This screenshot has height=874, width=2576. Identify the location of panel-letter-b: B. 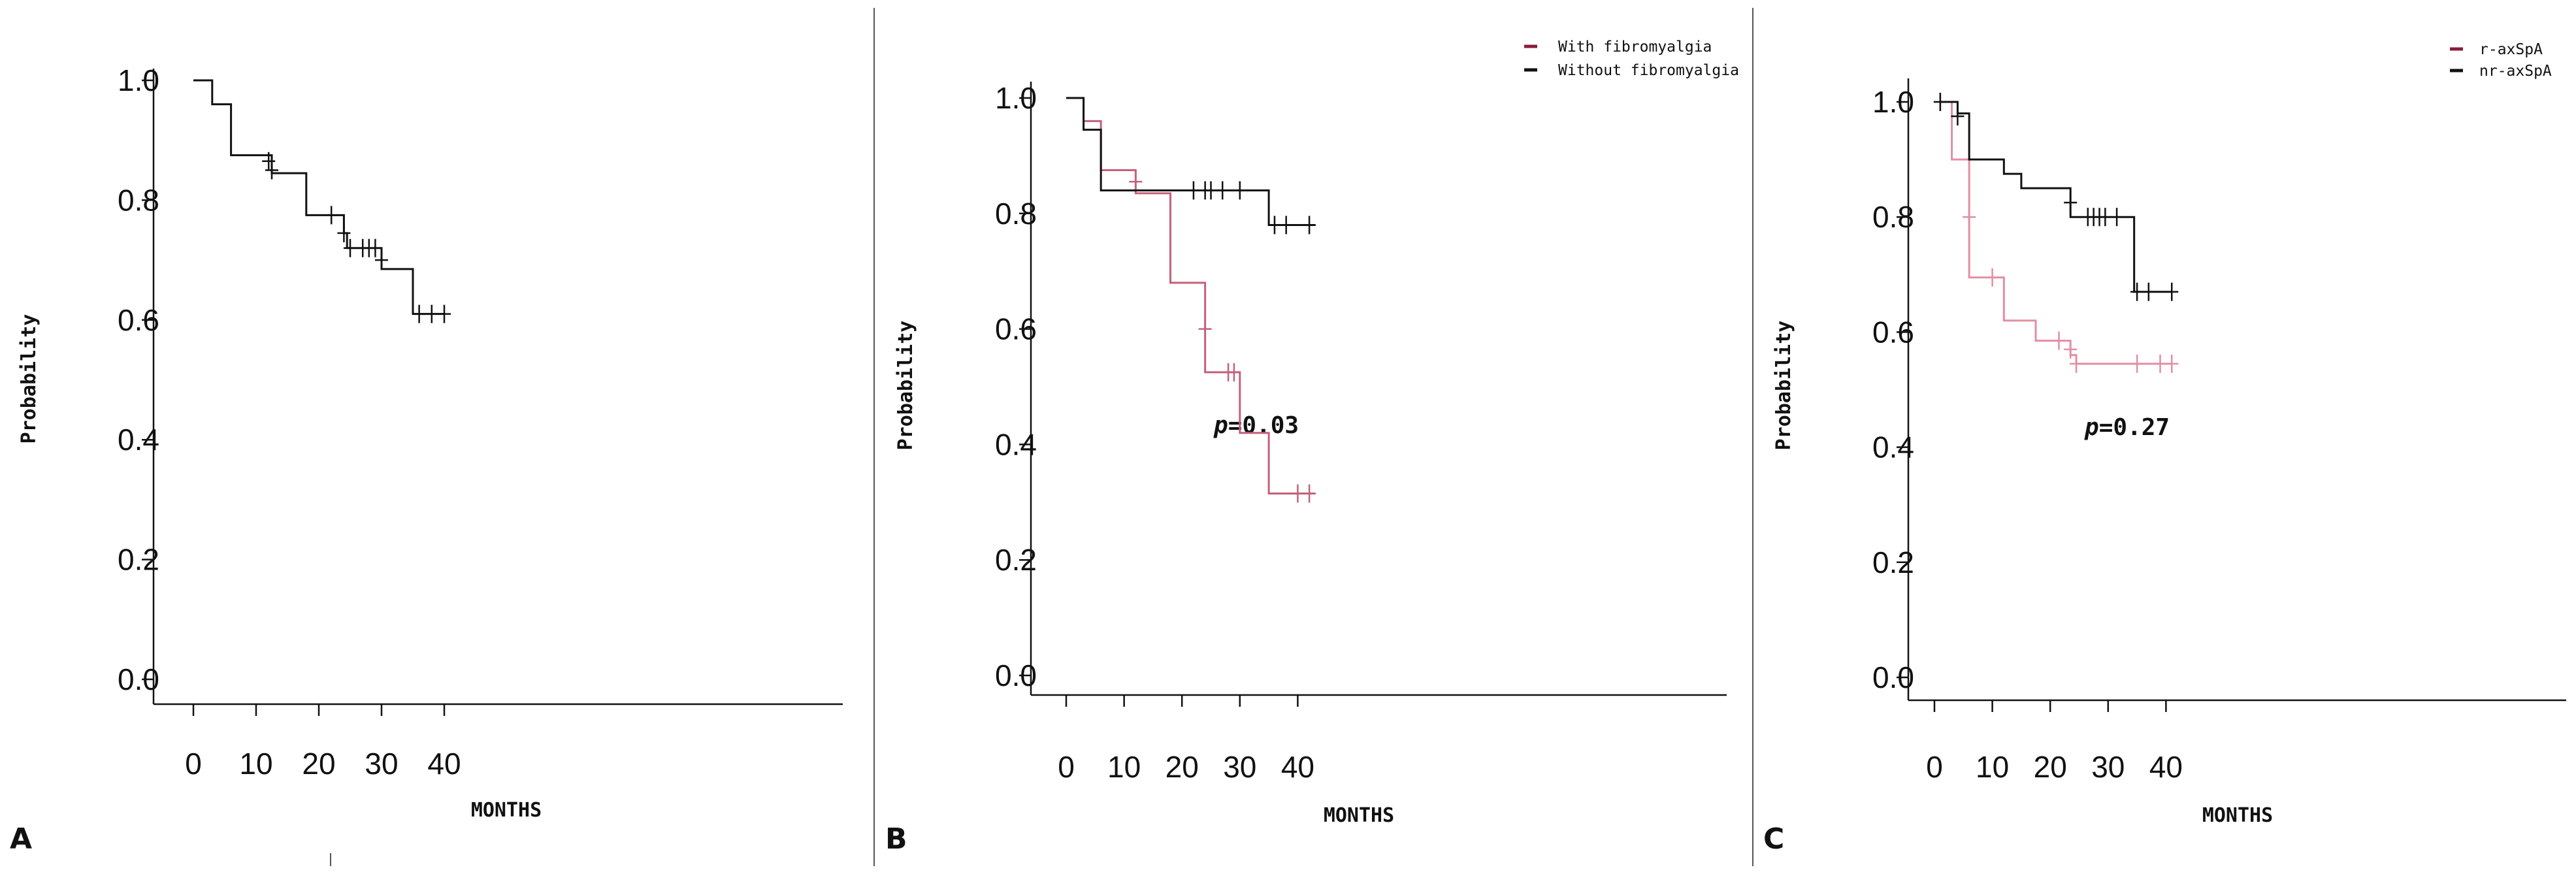
(896, 839).